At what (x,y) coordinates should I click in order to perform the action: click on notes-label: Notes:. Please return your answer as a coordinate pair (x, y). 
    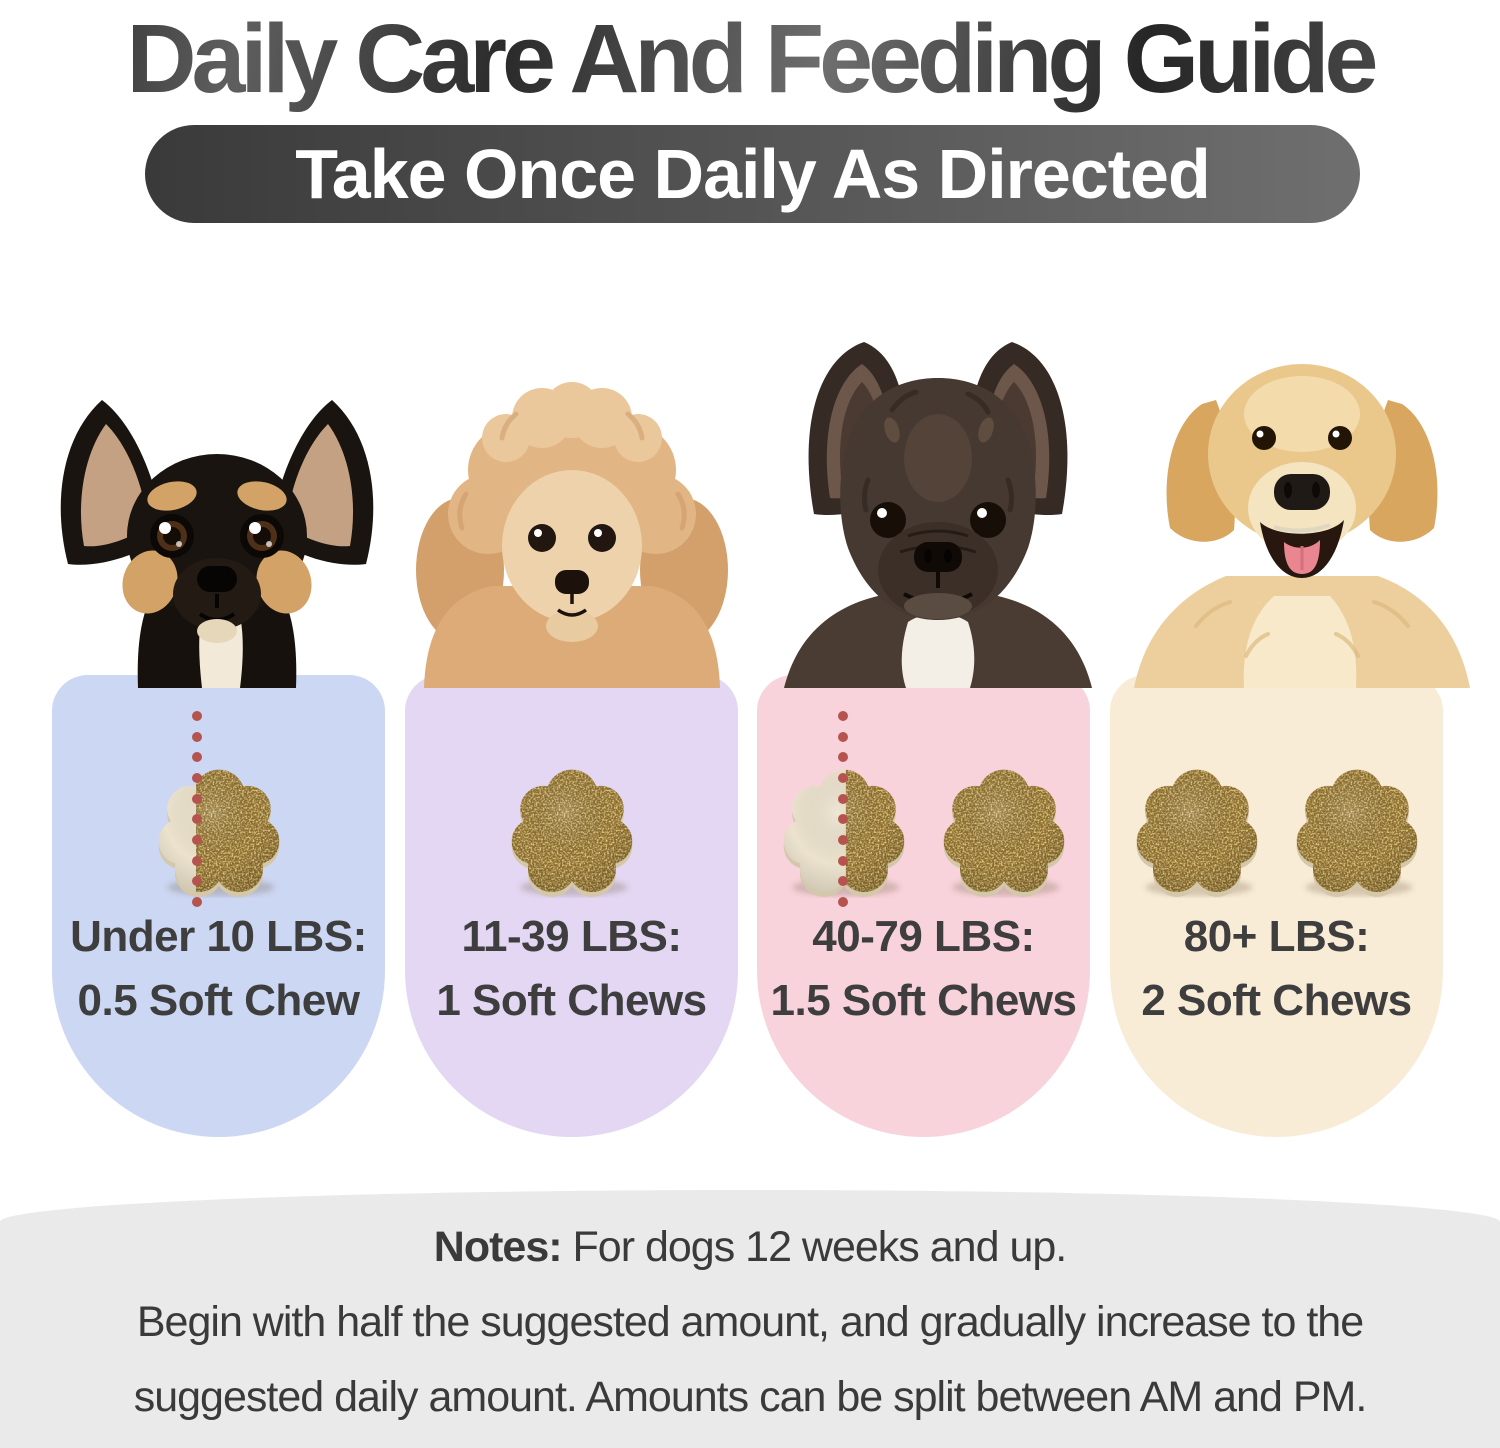
    Looking at the image, I should click on (498, 1247).